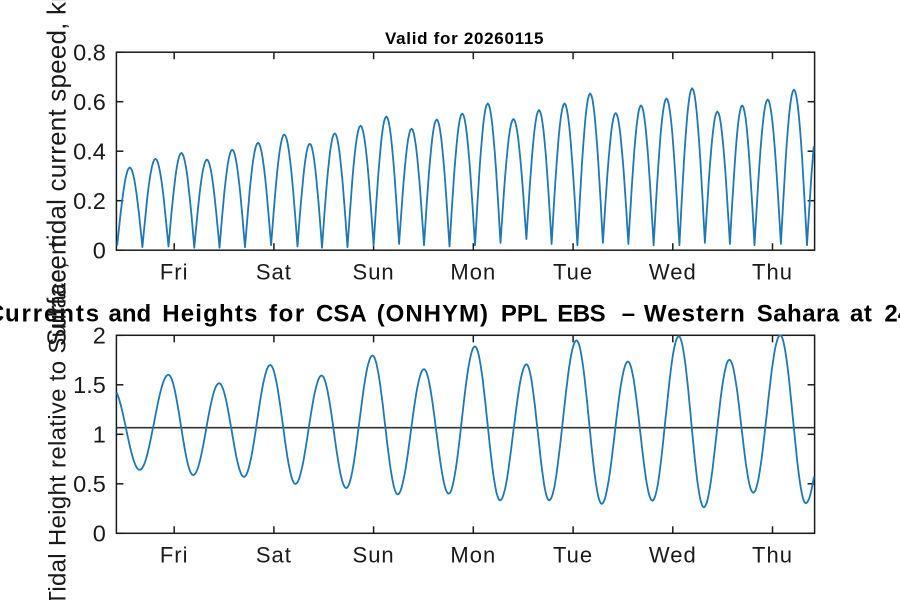  Describe the element at coordinates (89, 152) in the screenshot. I see `svg-text: 0.4` at that location.